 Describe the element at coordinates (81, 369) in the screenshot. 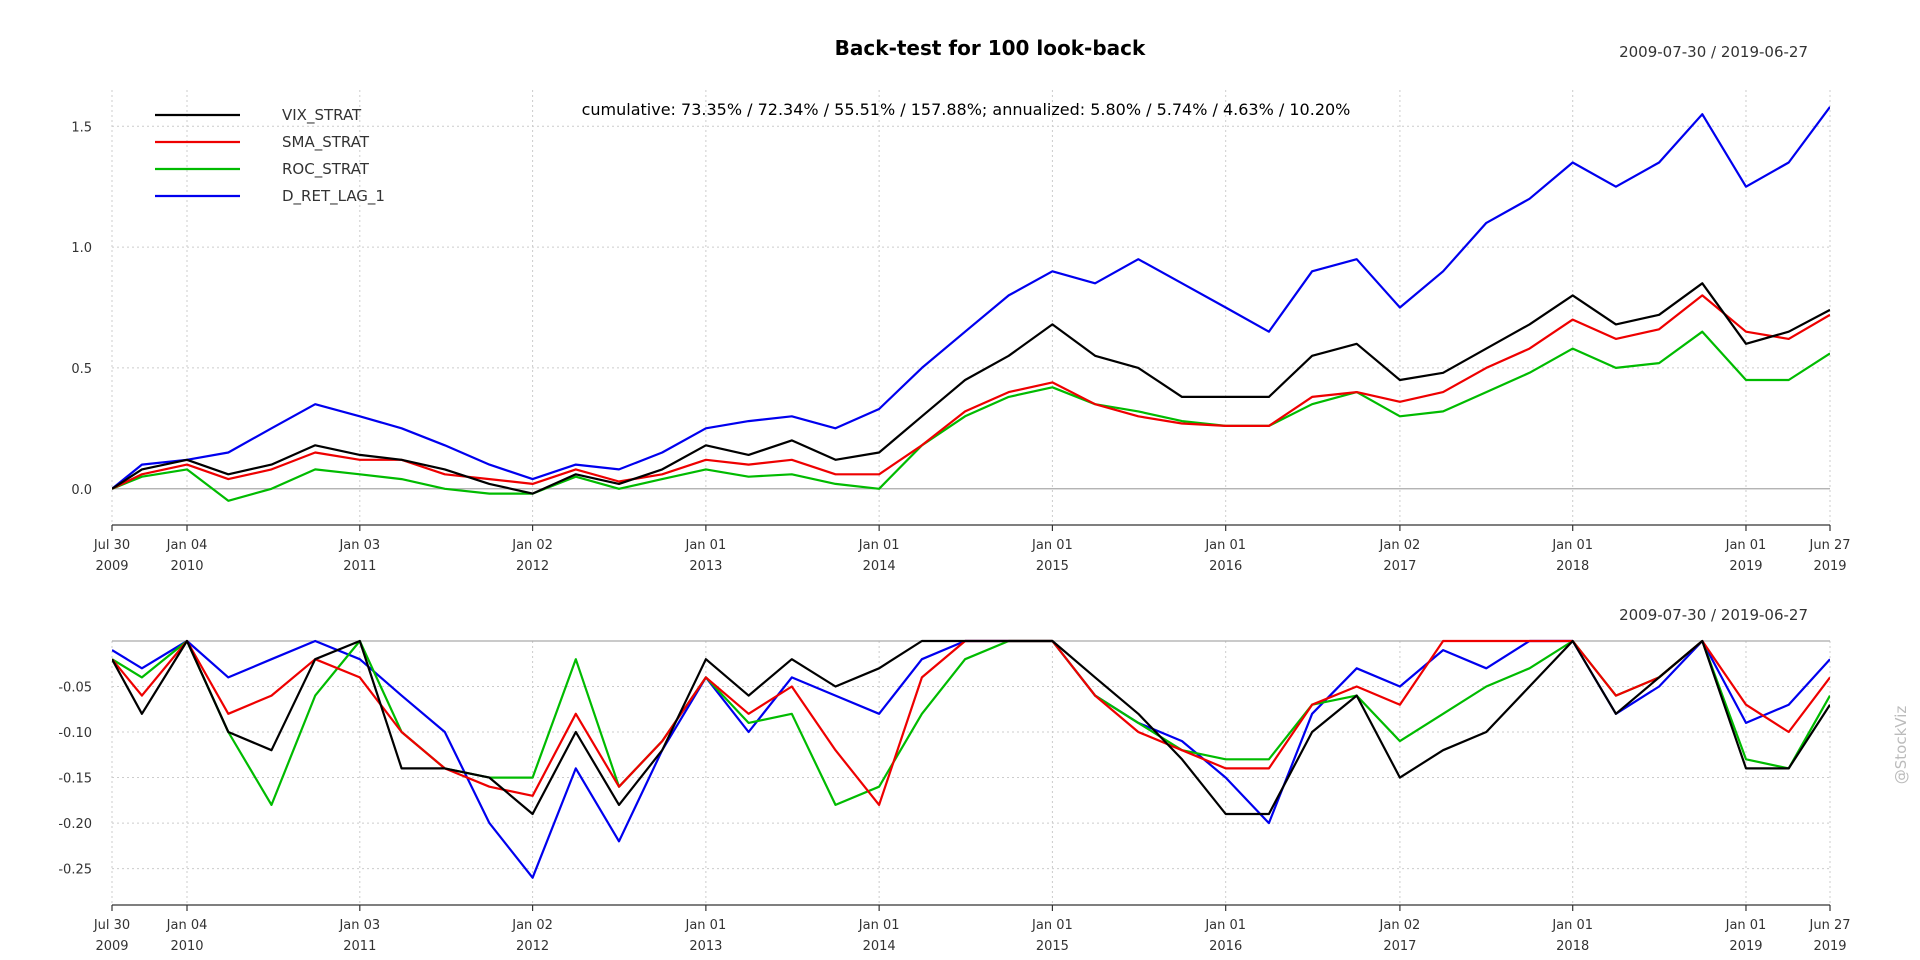

I see `y-tick-label: 0.5` at that location.